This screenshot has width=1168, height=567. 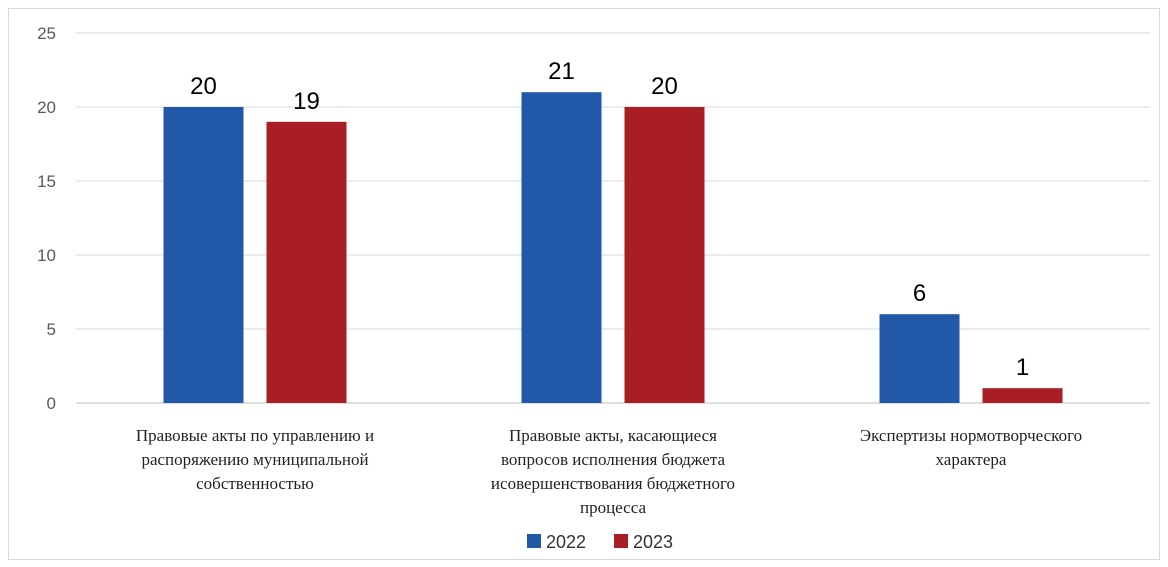 I want to click on x-tick-label: Экспертизы нормотворческого, so click(x=971, y=435).